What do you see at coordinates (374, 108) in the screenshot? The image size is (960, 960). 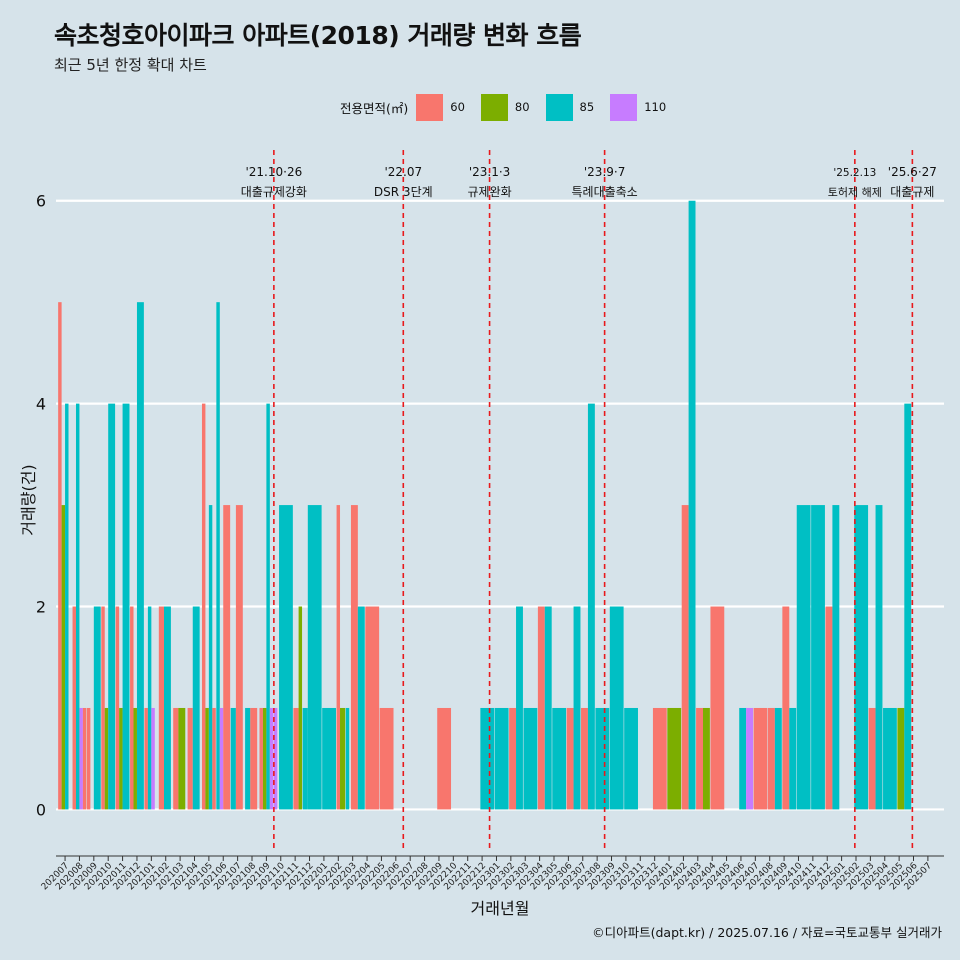 I see `legend-title: 전용면적(㎡)` at bounding box center [374, 108].